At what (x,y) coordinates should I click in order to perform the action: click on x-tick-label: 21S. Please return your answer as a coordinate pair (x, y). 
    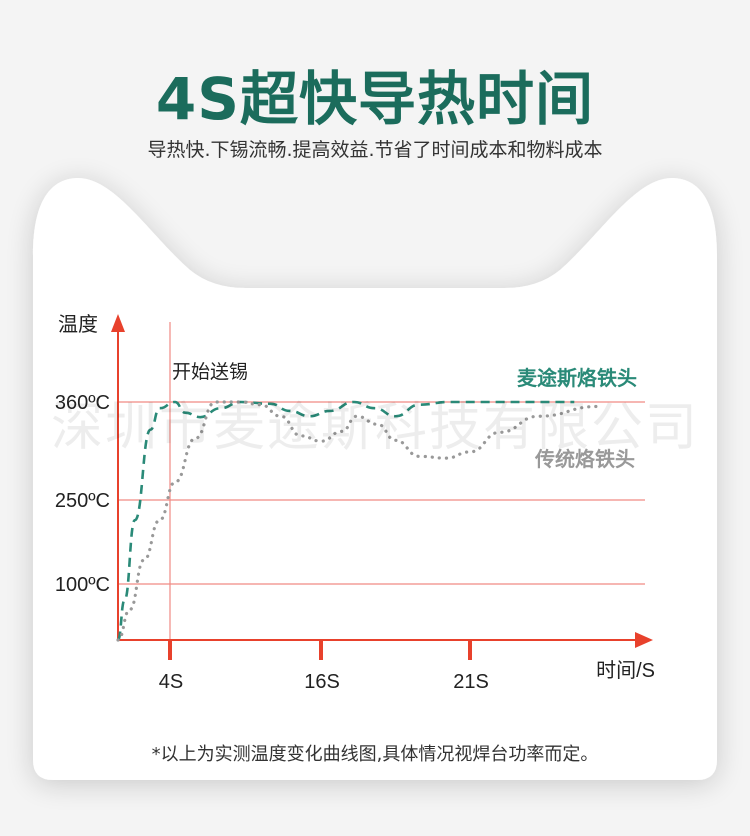
    Looking at the image, I should click on (471, 682).